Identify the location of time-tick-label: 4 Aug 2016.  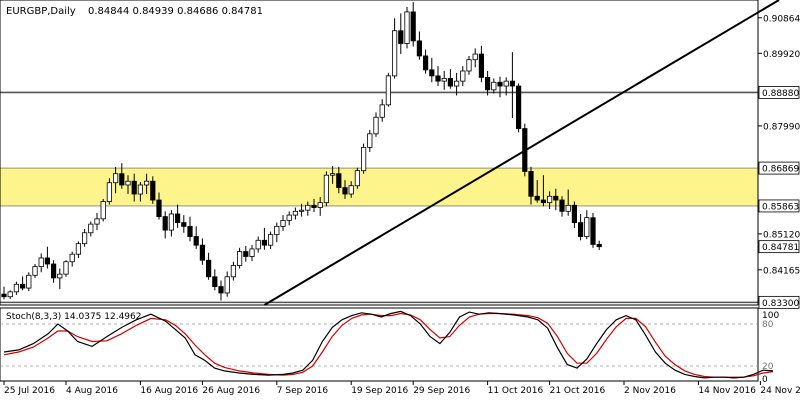
(92, 391).